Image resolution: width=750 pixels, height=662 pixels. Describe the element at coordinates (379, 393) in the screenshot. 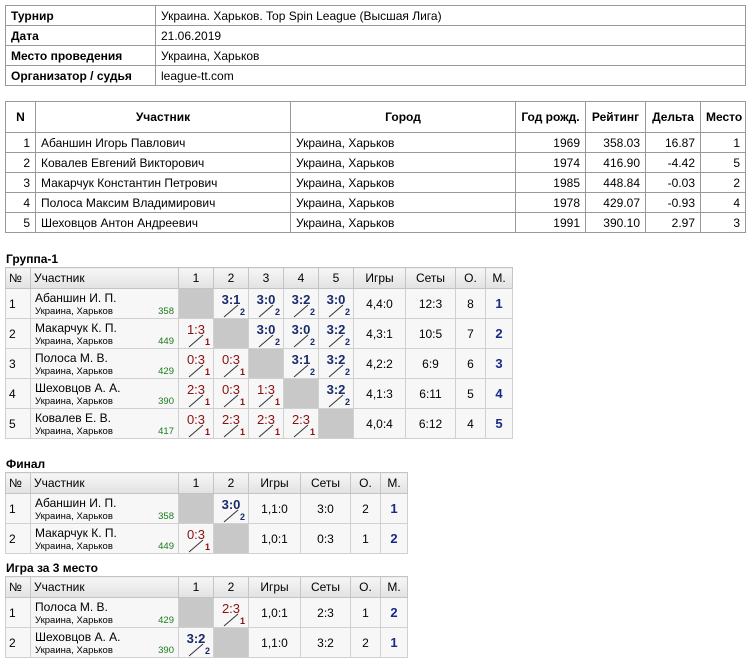

I see `games: 4,1:3` at that location.